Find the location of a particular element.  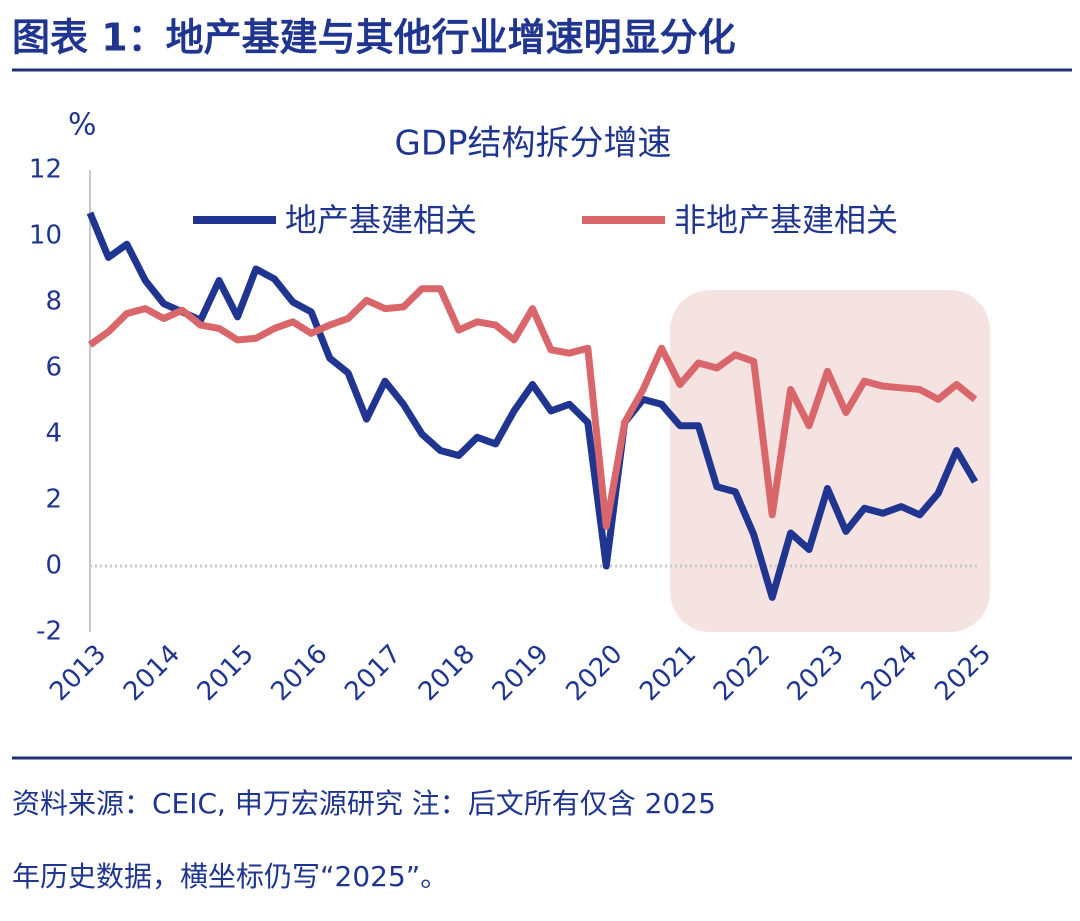

y-tick-label: 2 is located at coordinates (53, 500).